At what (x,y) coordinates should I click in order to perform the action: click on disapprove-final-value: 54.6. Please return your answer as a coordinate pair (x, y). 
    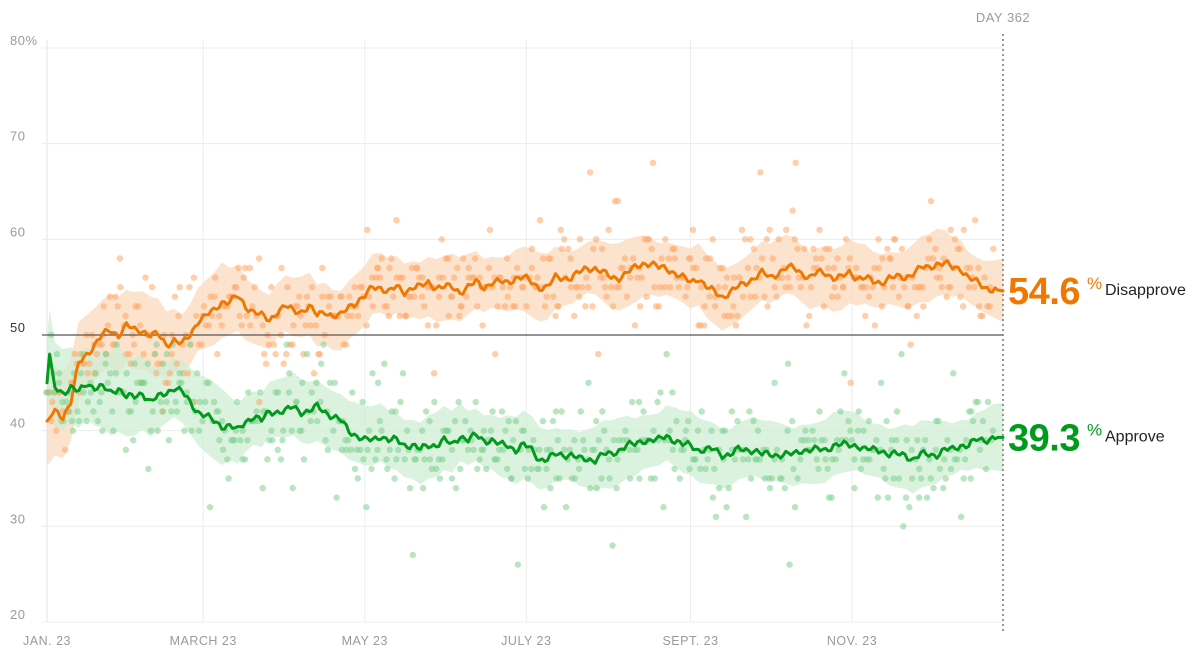
    Looking at the image, I should click on (1044, 292).